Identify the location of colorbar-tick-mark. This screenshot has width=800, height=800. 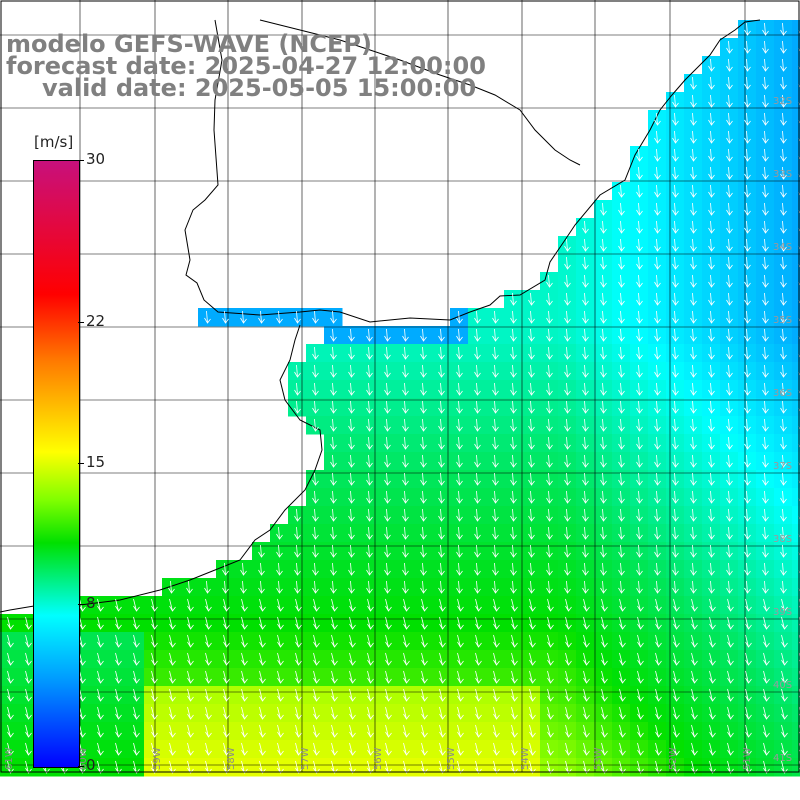
(81, 766).